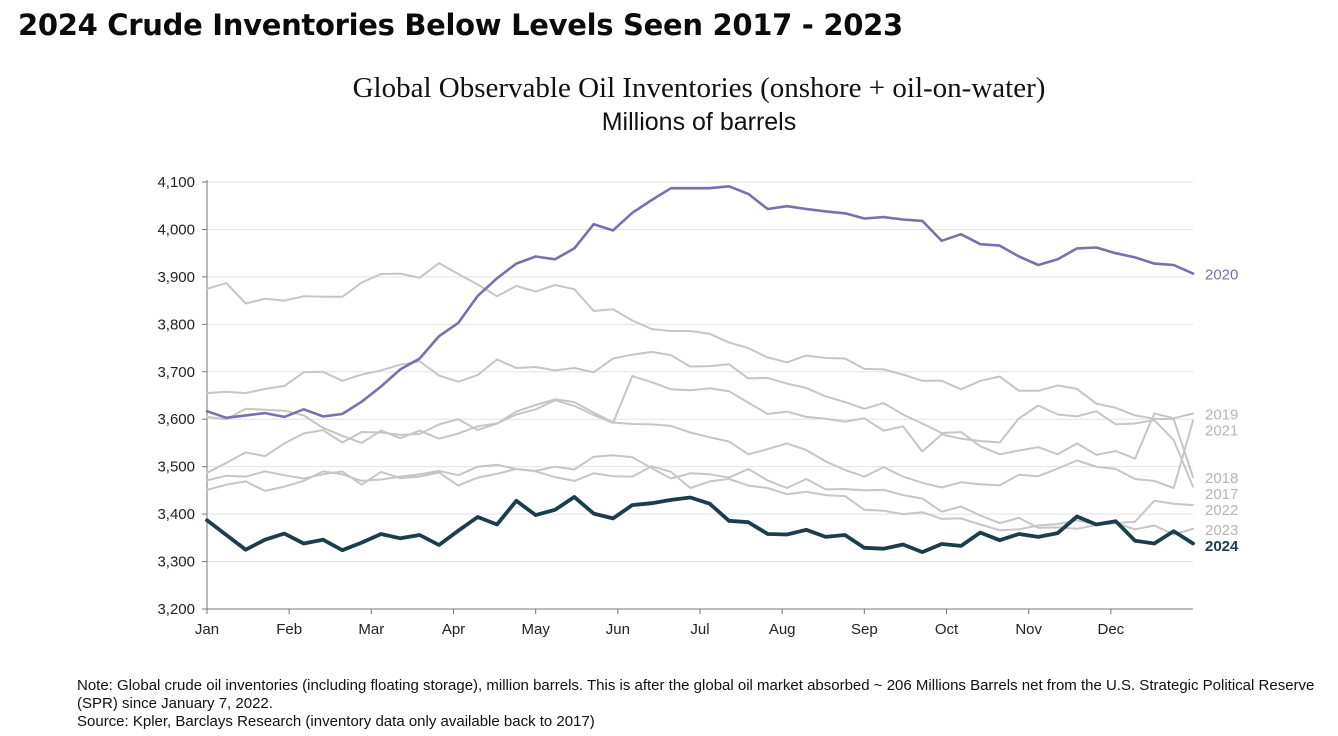 This screenshot has height=736, width=1338. What do you see at coordinates (176, 514) in the screenshot?
I see `y-tick-label: 3,400` at bounding box center [176, 514].